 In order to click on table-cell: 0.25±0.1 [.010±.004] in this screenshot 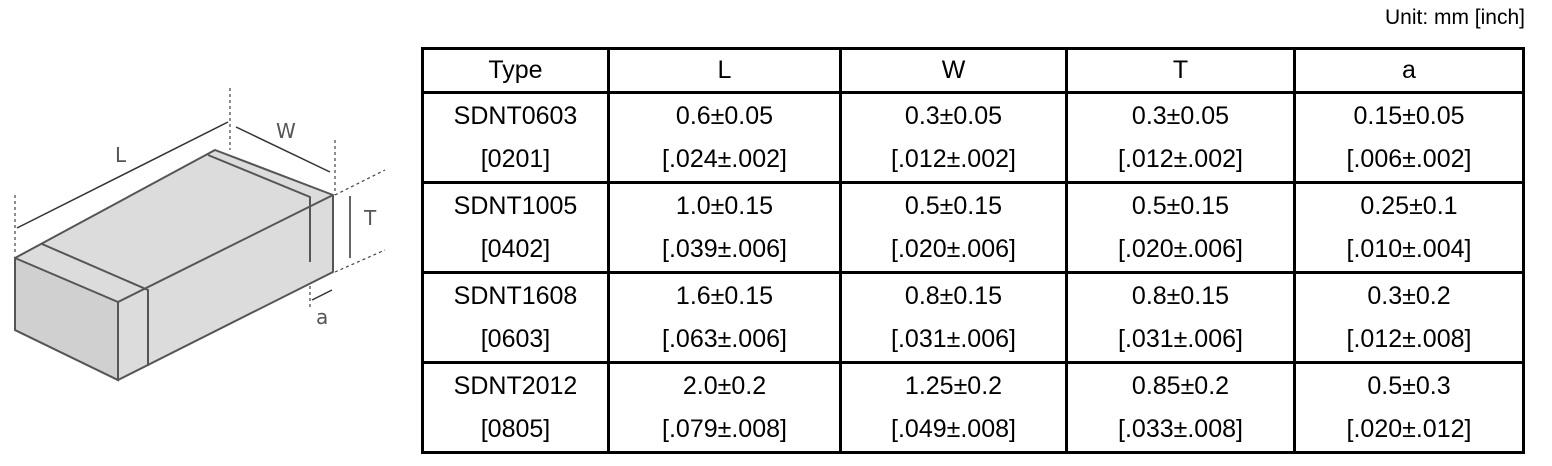, I will do `click(1409, 227)`.